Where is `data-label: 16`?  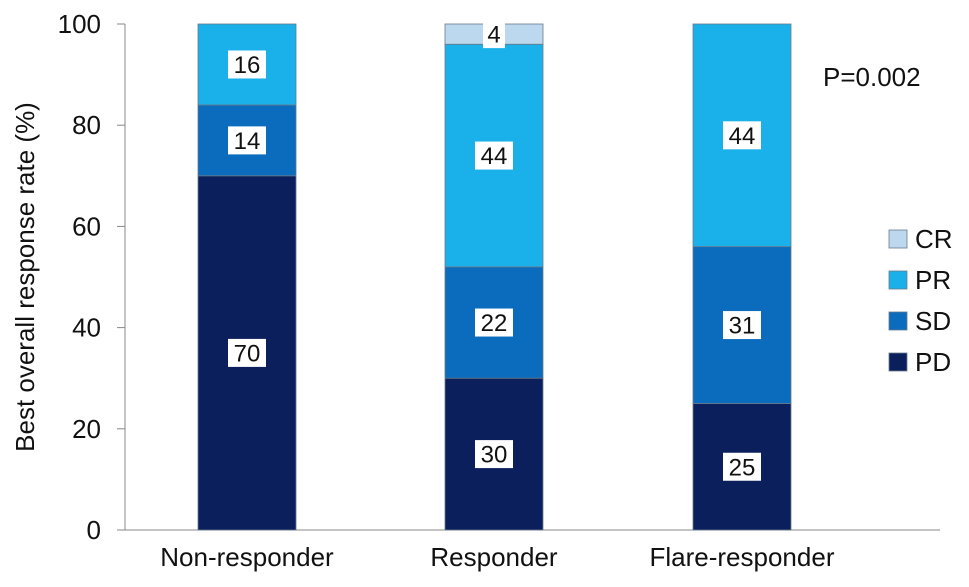 data-label: 16 is located at coordinates (247, 65).